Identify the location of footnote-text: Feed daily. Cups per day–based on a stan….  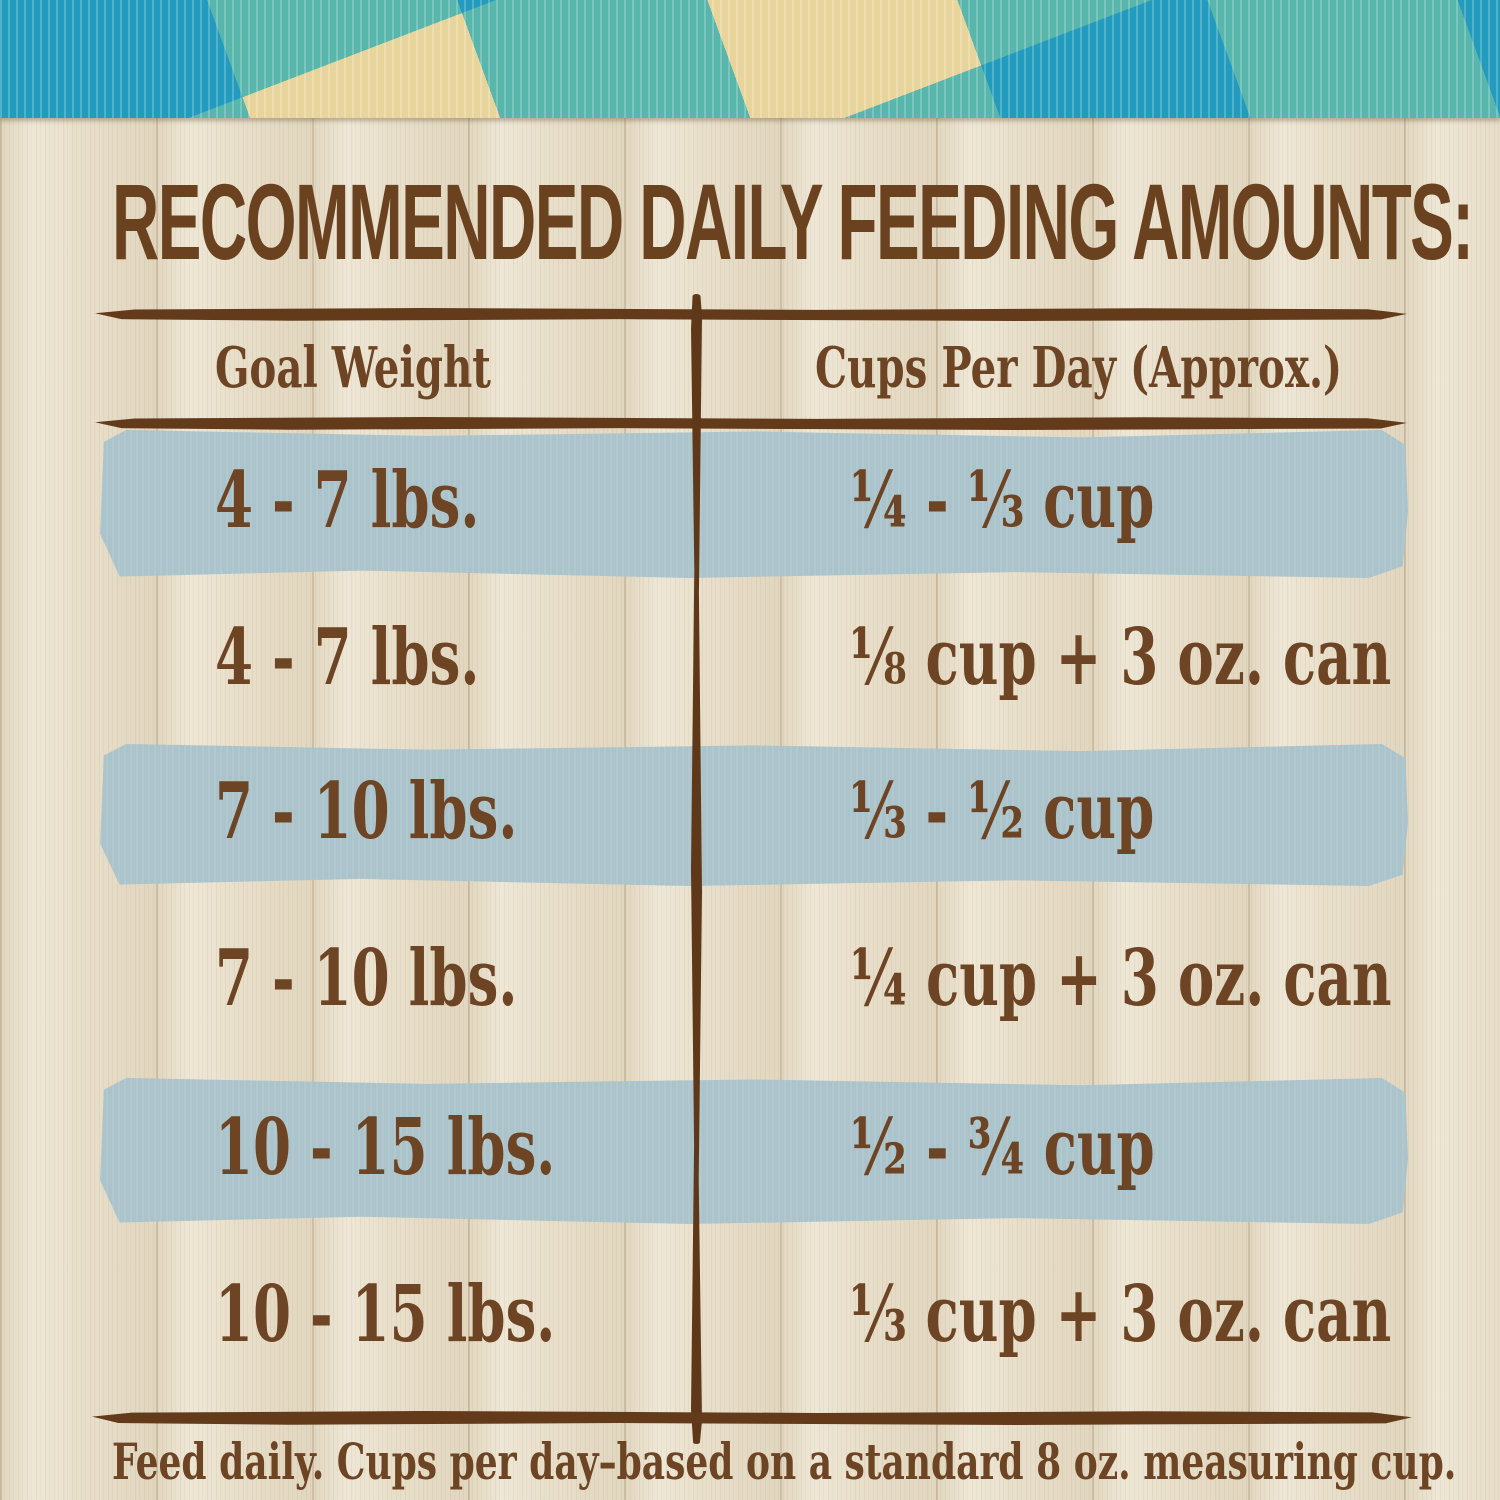
(784, 1461).